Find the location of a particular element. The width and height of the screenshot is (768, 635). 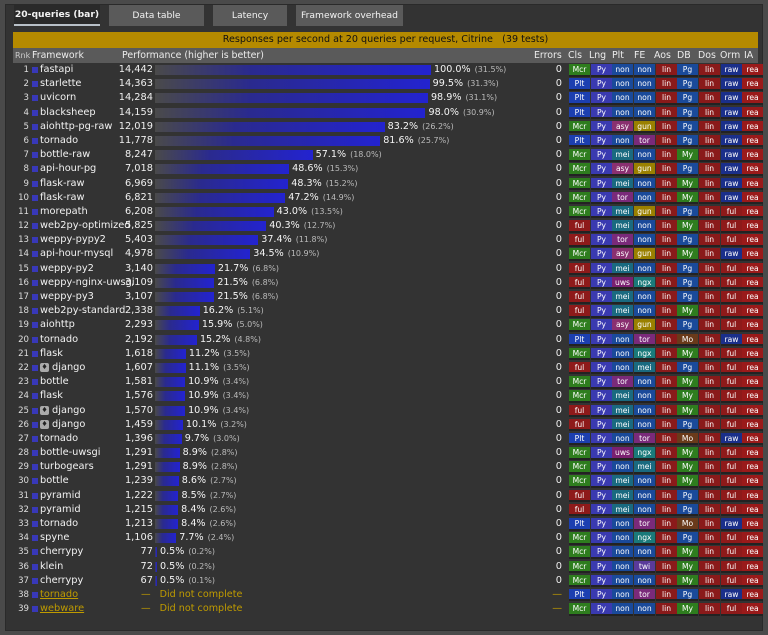

fe-code-badge: mei is located at coordinates (644, 467).